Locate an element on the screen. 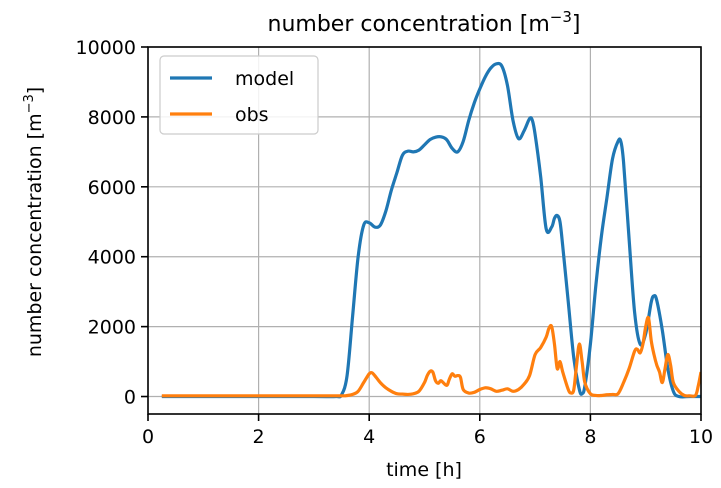  chart-title-main: number concentration [m is located at coordinates (409, 24).